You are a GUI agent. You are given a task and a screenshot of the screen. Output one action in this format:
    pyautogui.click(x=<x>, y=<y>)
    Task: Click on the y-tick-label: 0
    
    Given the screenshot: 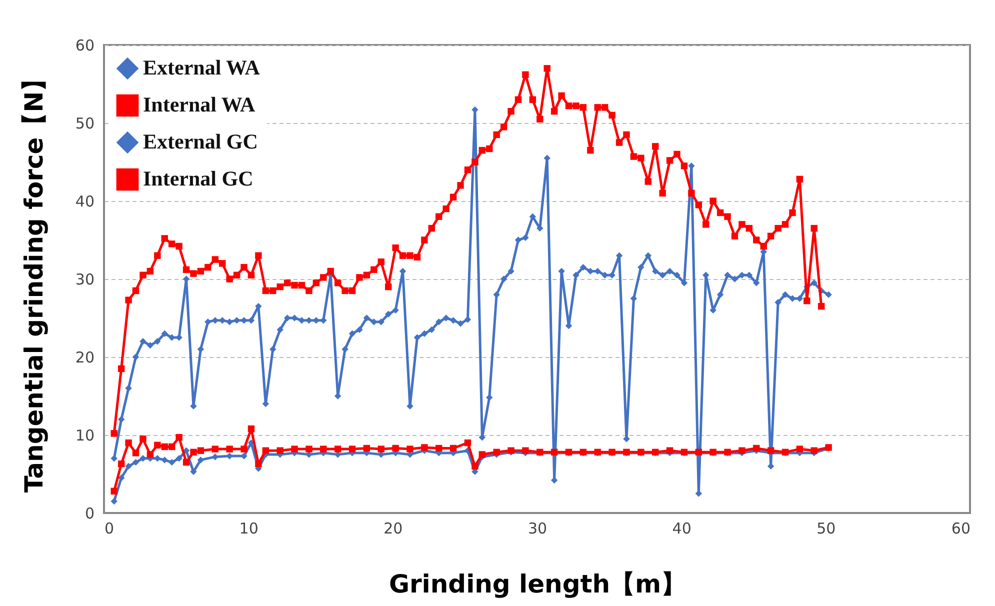 What is the action you would take?
    pyautogui.click(x=89, y=513)
    